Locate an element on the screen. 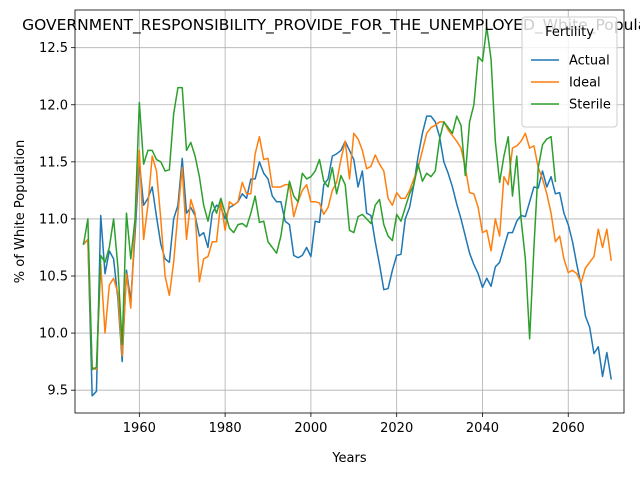 Image resolution: width=640 pixels, height=480 pixels. legend-label-sterile: Sterile is located at coordinates (590, 105).